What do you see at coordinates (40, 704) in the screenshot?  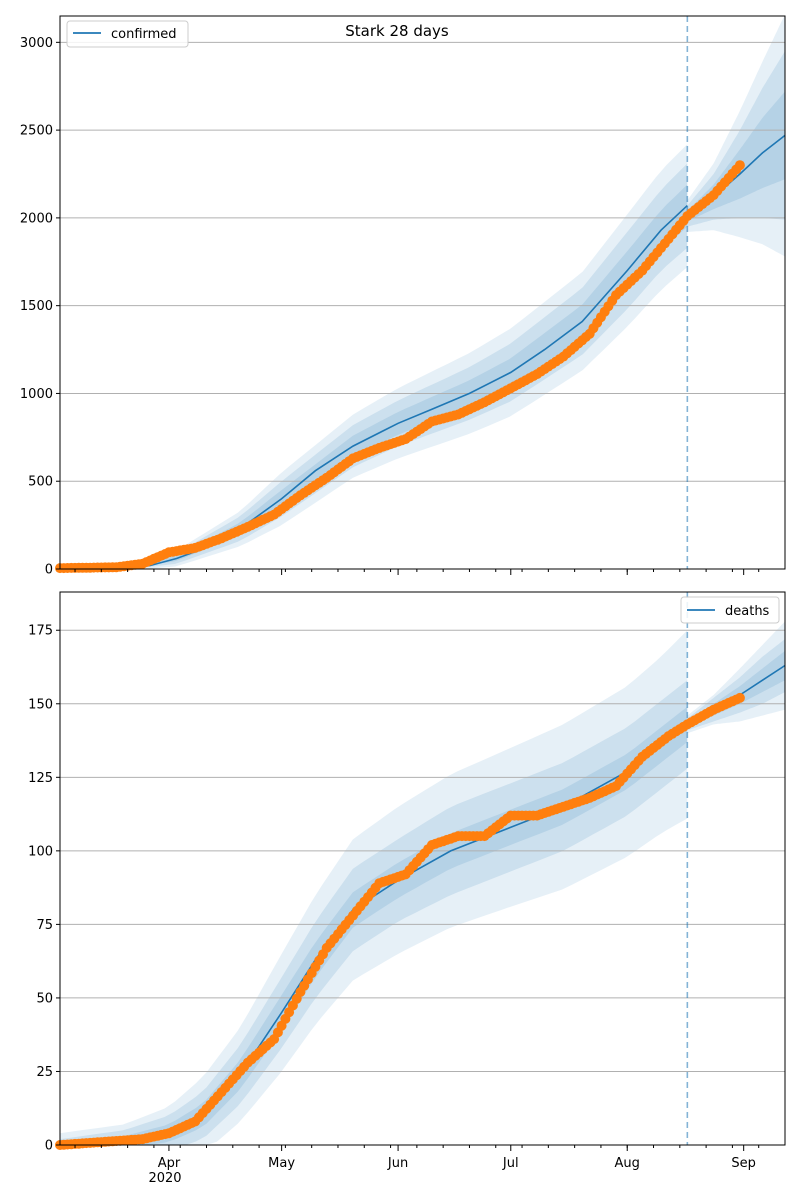 I see `deaths-y-tick-label: 150` at bounding box center [40, 704].